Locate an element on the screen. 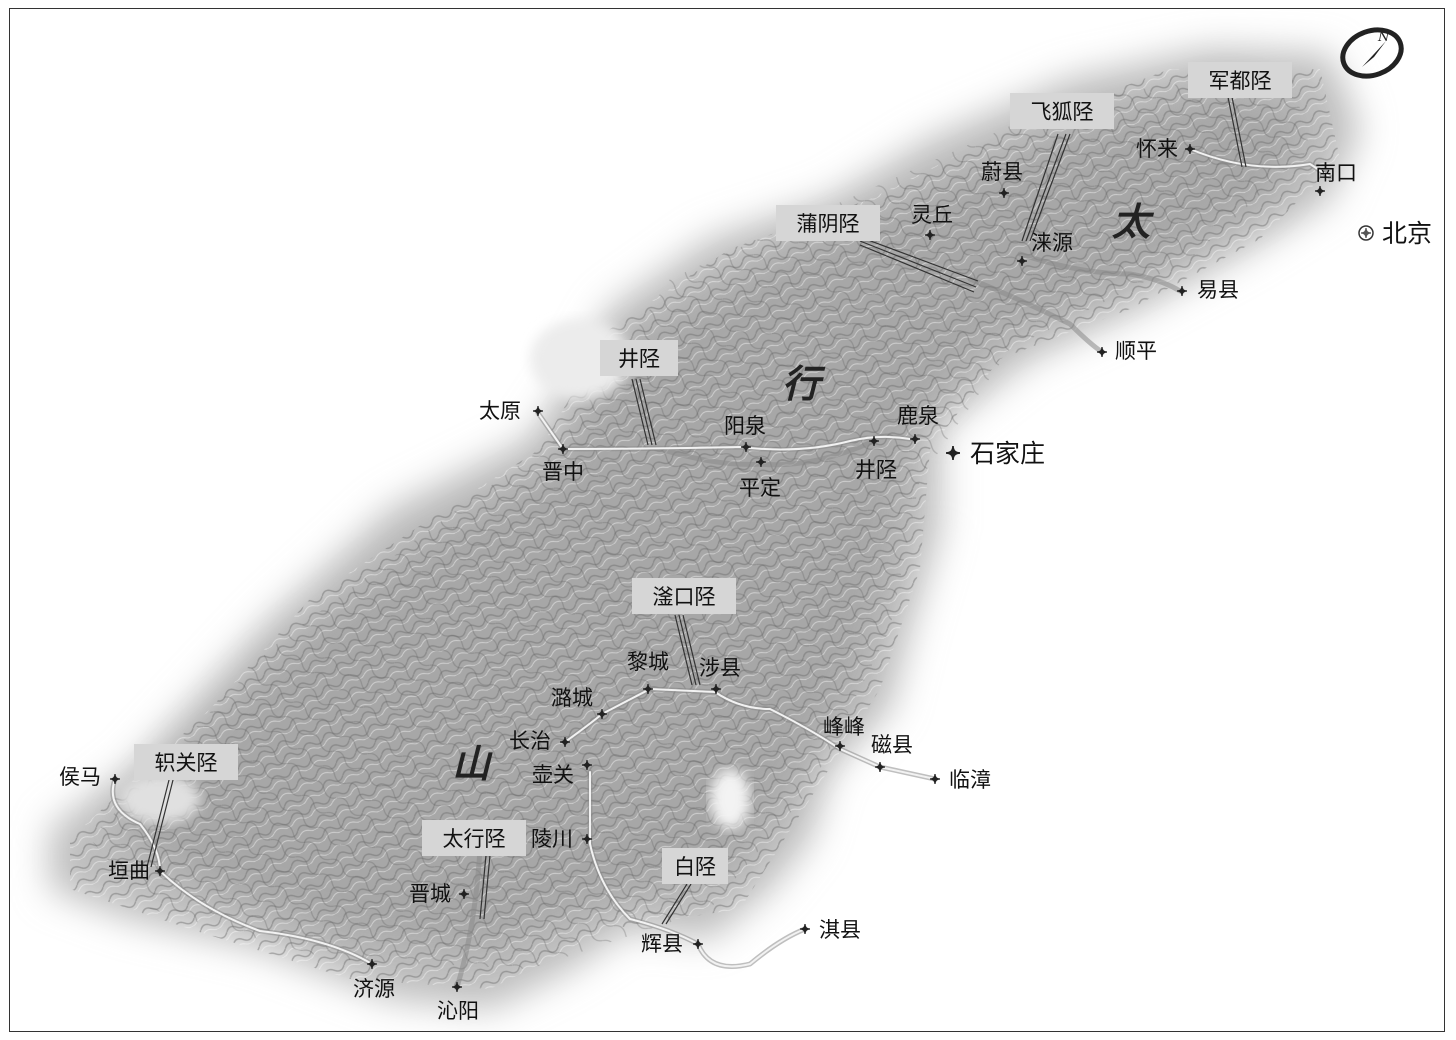  city-houma: 侯马 is located at coordinates (90, 777).